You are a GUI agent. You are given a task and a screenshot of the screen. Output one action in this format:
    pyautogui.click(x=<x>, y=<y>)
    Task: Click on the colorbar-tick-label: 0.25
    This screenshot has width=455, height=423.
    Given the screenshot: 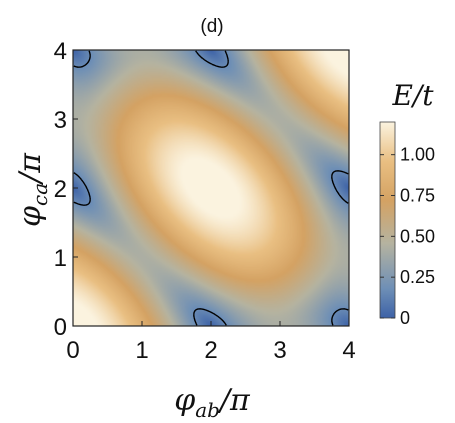 What is the action you would take?
    pyautogui.click(x=417, y=277)
    